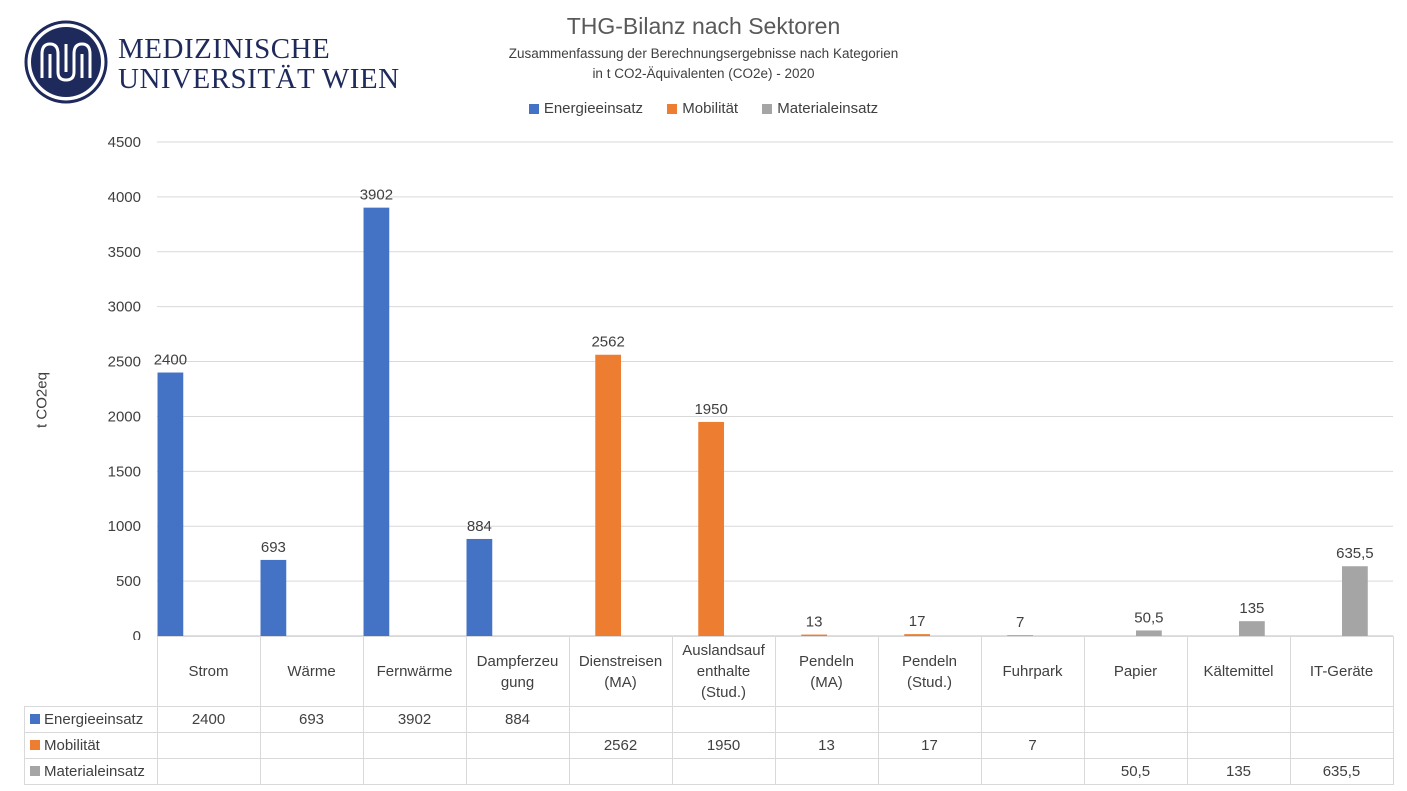  Describe the element at coordinates (767, 108) in the screenshot. I see `legend-swatch-materialeinsatz` at that location.